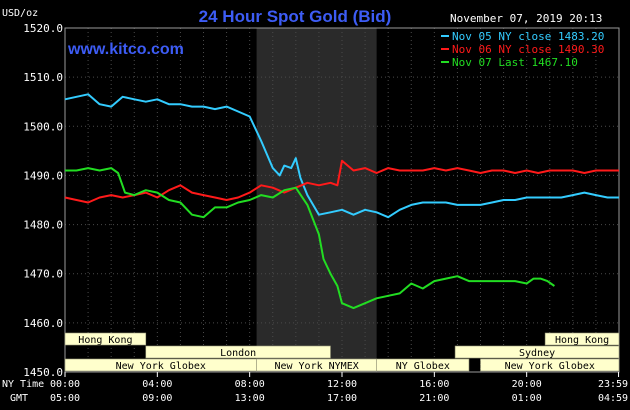 Image resolution: width=630 pixels, height=410 pixels. What do you see at coordinates (20, 13) in the screenshot?
I see `y-axis-label: USD/oz` at bounding box center [20, 13].